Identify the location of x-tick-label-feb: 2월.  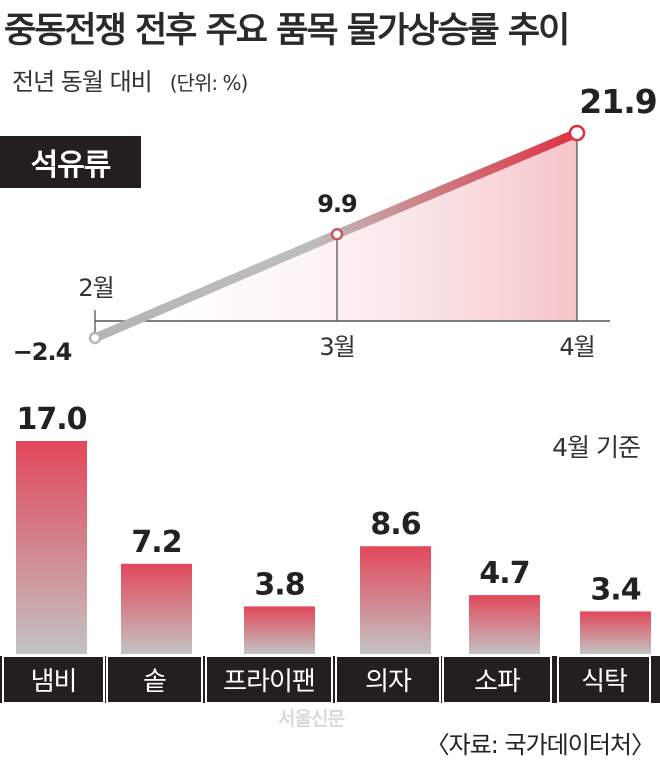
(95, 288).